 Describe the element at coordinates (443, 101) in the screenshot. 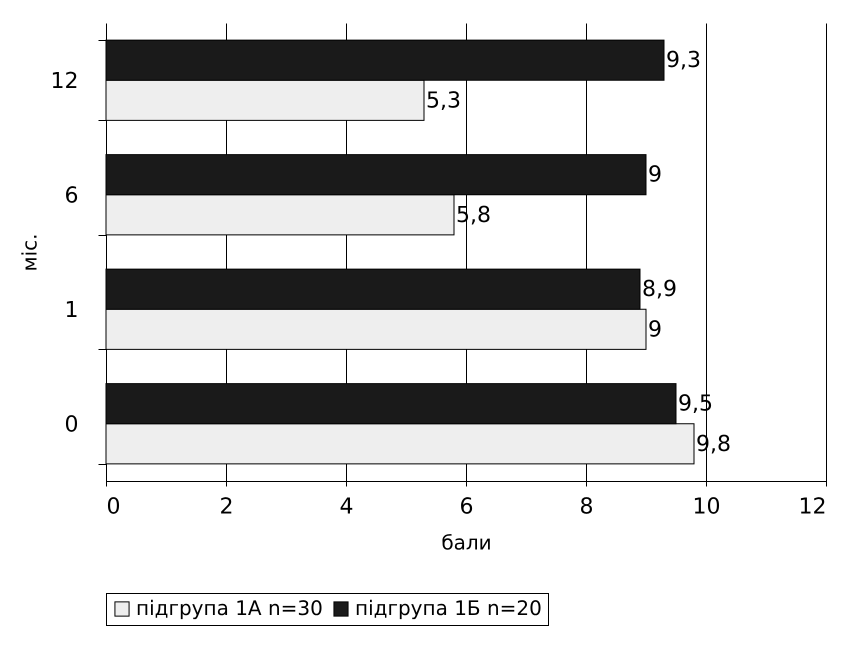

I see `data-label: 5,3` at that location.